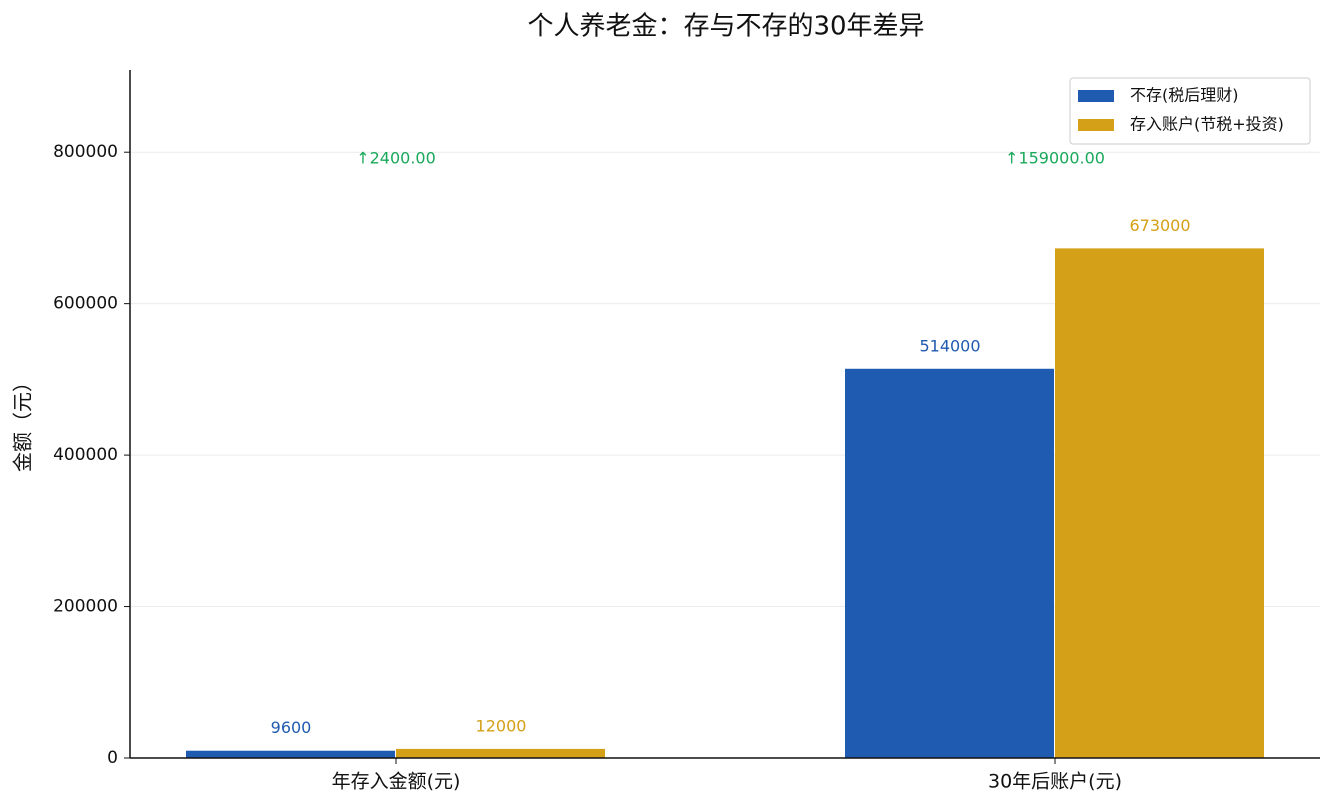  Describe the element at coordinates (1055, 782) in the screenshot. I see `x-tick-label: 30年后账户(元)` at that location.